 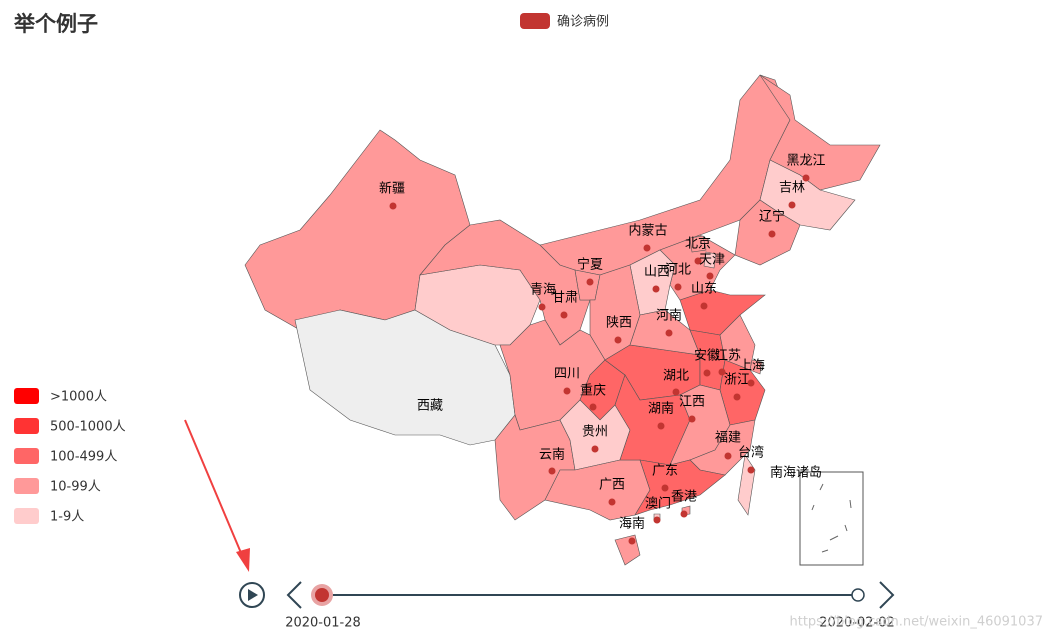 I want to click on title: 举个例子, so click(x=55, y=24).